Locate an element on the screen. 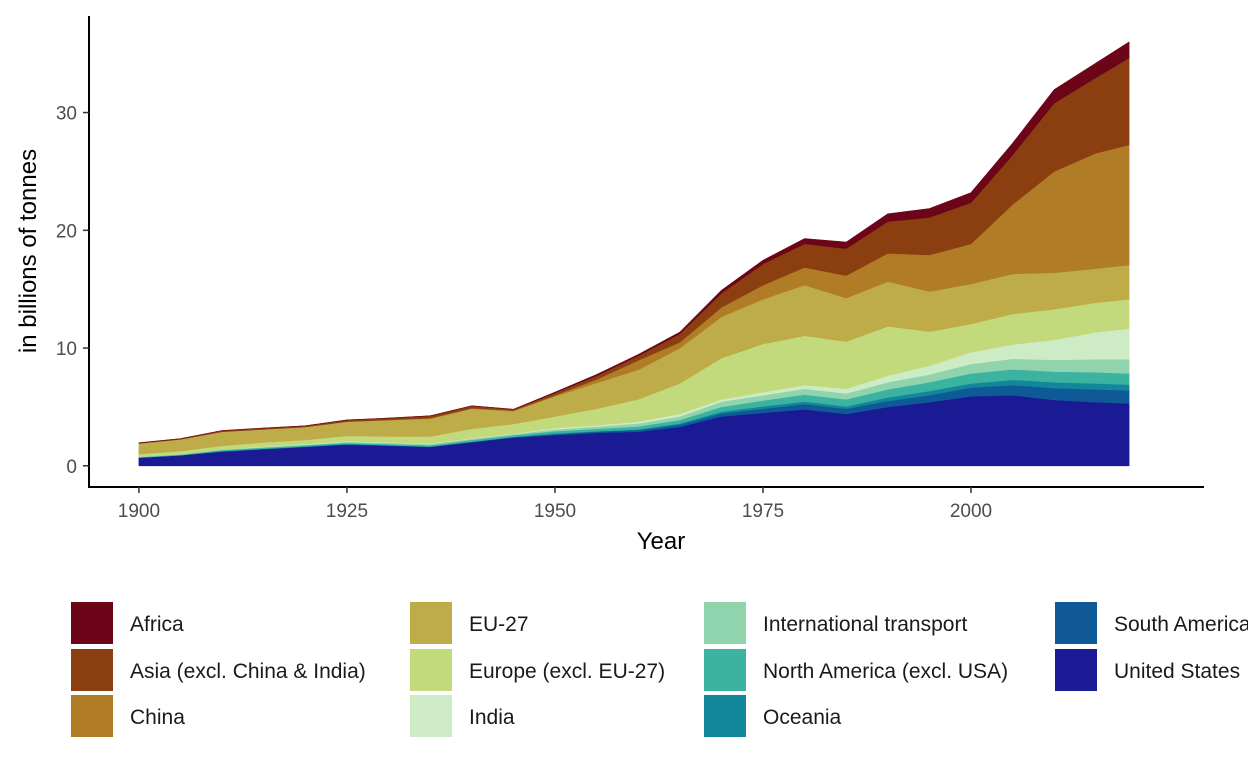 The height and width of the screenshot is (768, 1248). legend-swatch-asia-excl-china-india is located at coordinates (92, 670).